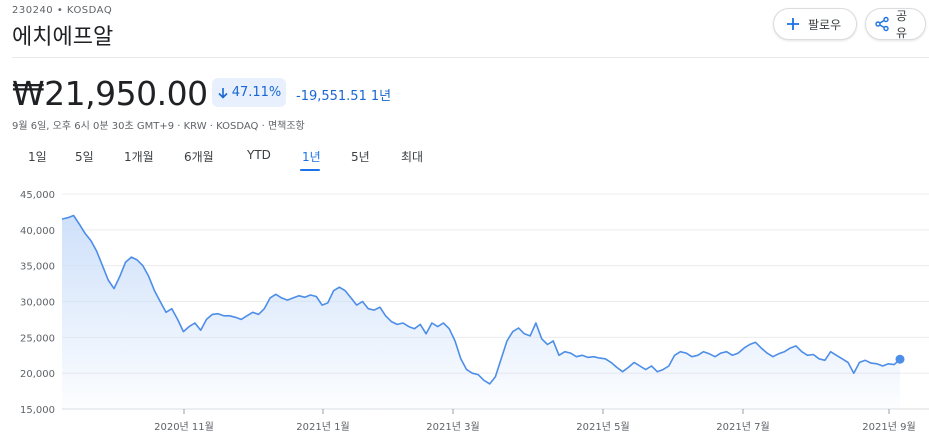 The image size is (929, 443). What do you see at coordinates (199, 157) in the screenshot?
I see `tab-6m: 6개월` at bounding box center [199, 157].